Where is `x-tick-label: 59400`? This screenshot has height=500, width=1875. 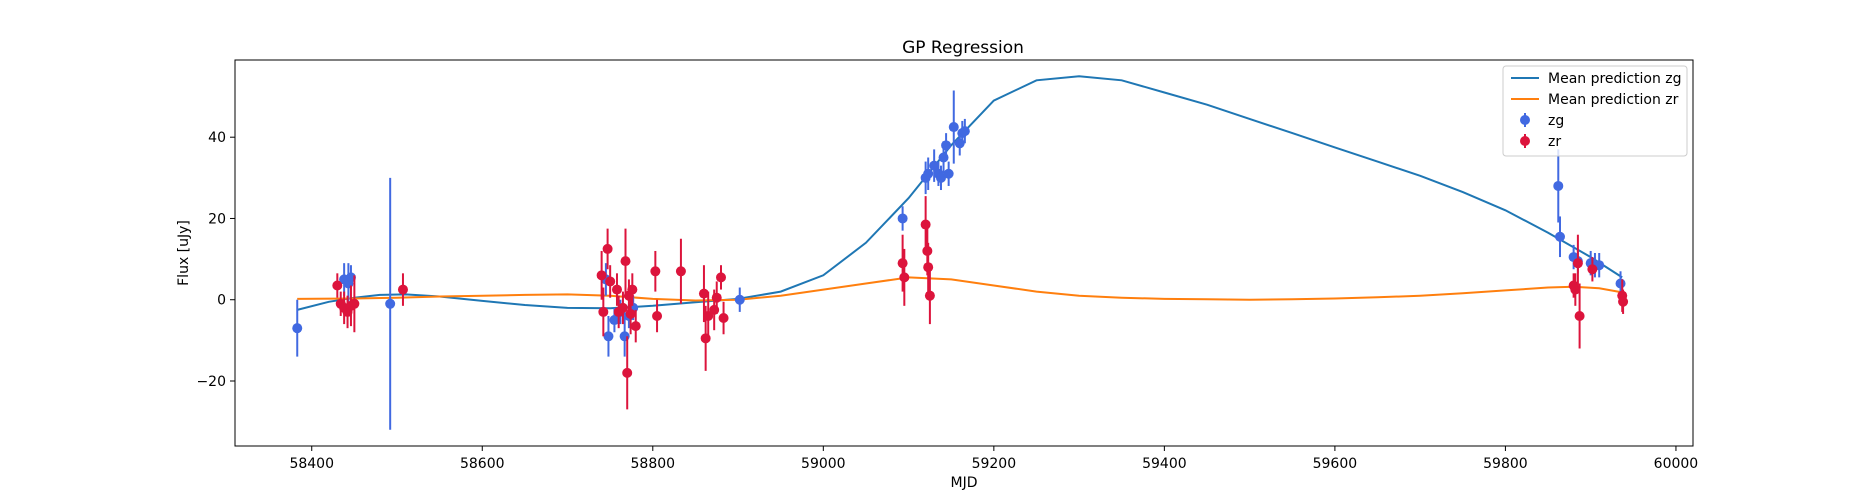
x-tick-label: 59400 is located at coordinates (1164, 464).